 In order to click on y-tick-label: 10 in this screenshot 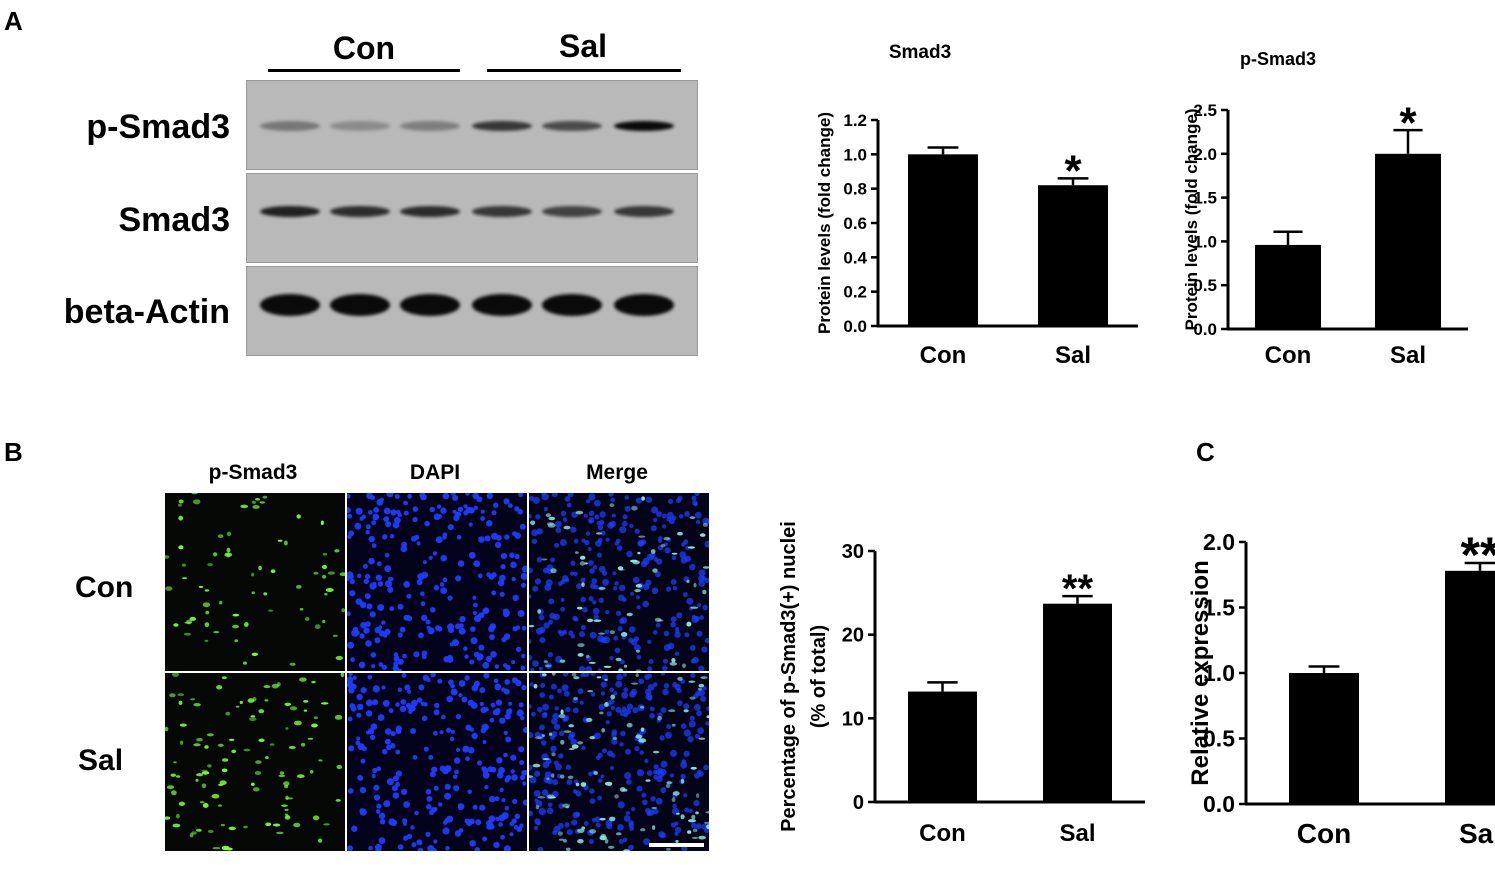, I will do `click(853, 719)`.